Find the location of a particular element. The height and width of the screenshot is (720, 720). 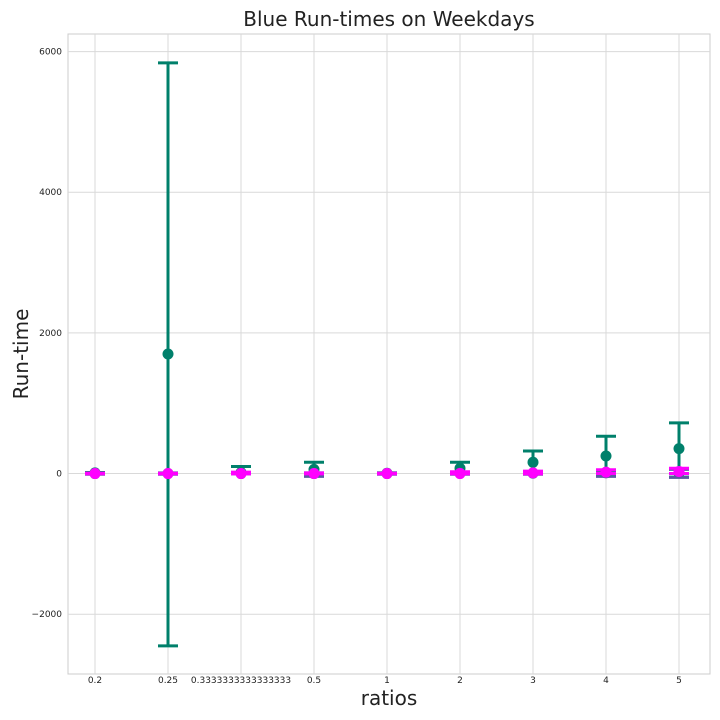

x-tick-label: 0.25 is located at coordinates (168, 681).